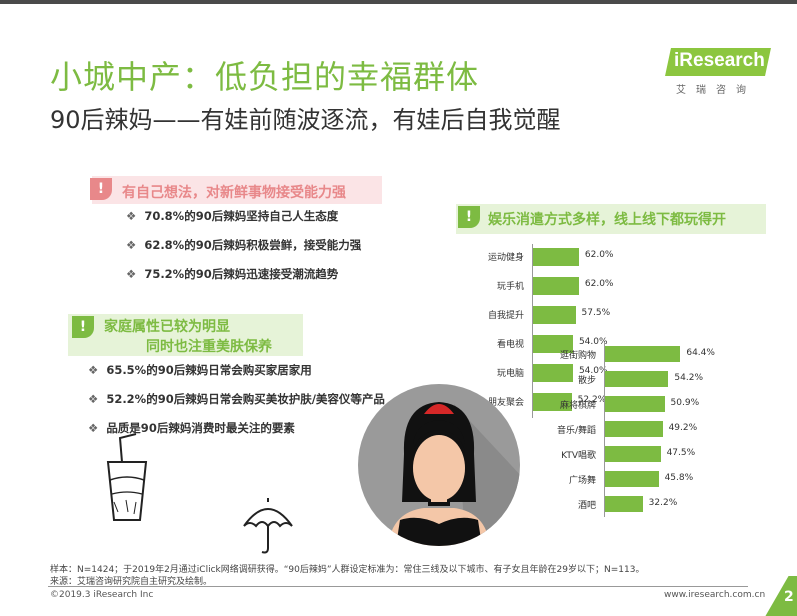 The height and width of the screenshot is (616, 797). What do you see at coordinates (592, 400) in the screenshot?
I see `chart-value-label: 52.2%` at bounding box center [592, 400].